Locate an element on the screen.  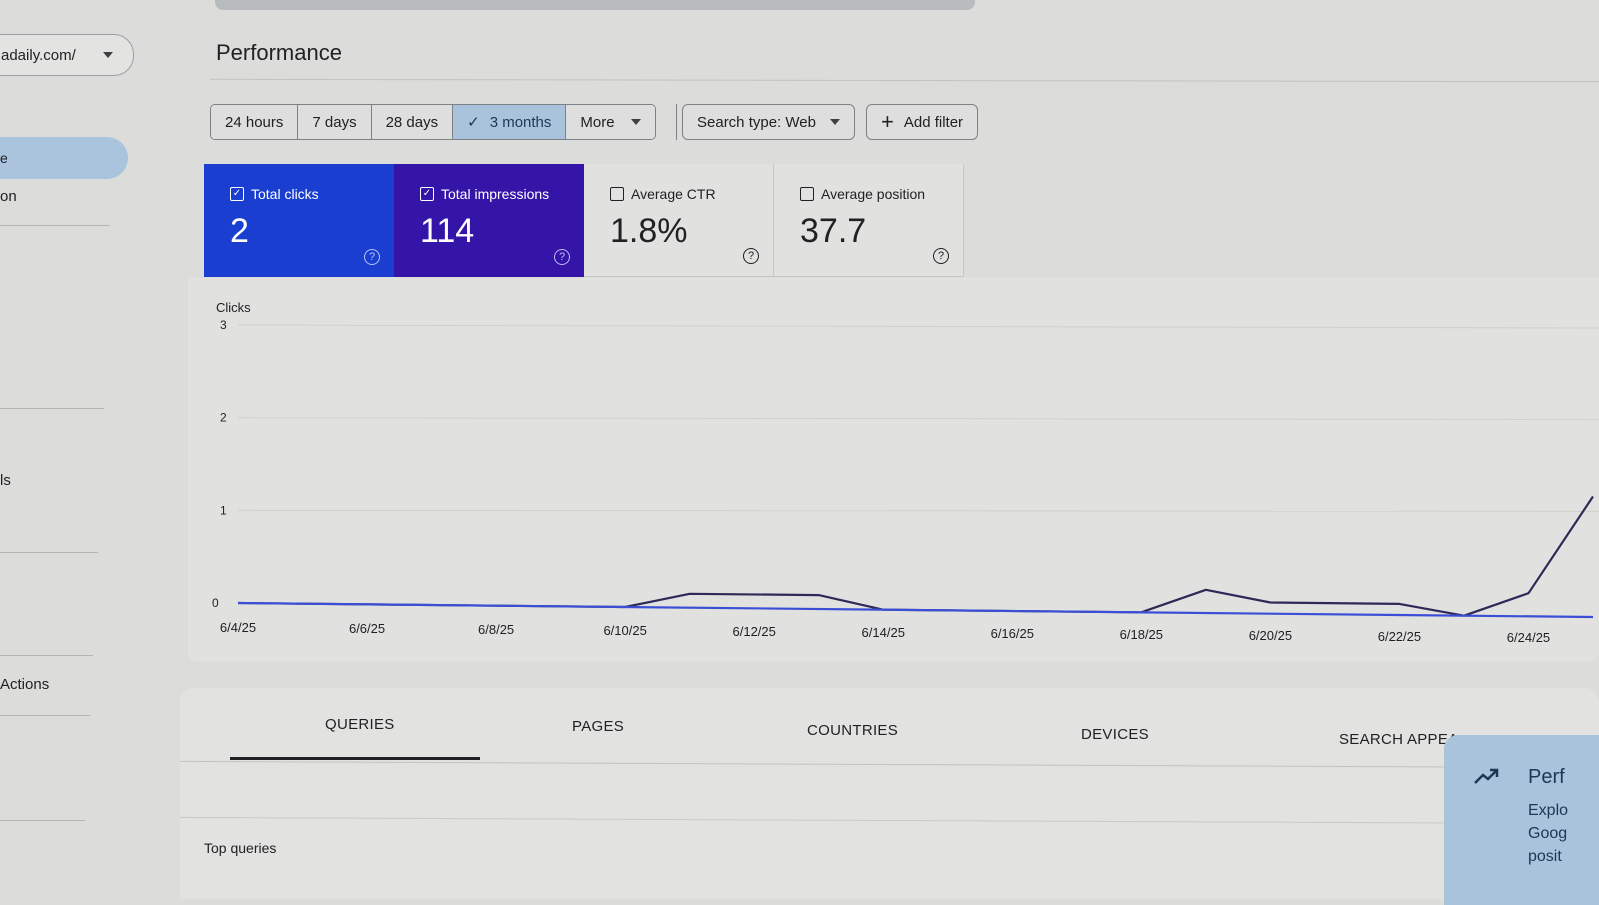
top-bar-strip is located at coordinates (595, 5).